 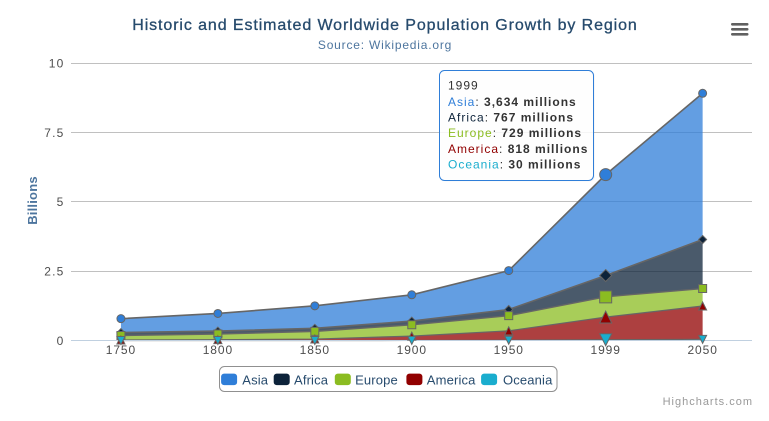 I want to click on svg-text: Oceania, so click(x=528, y=380).